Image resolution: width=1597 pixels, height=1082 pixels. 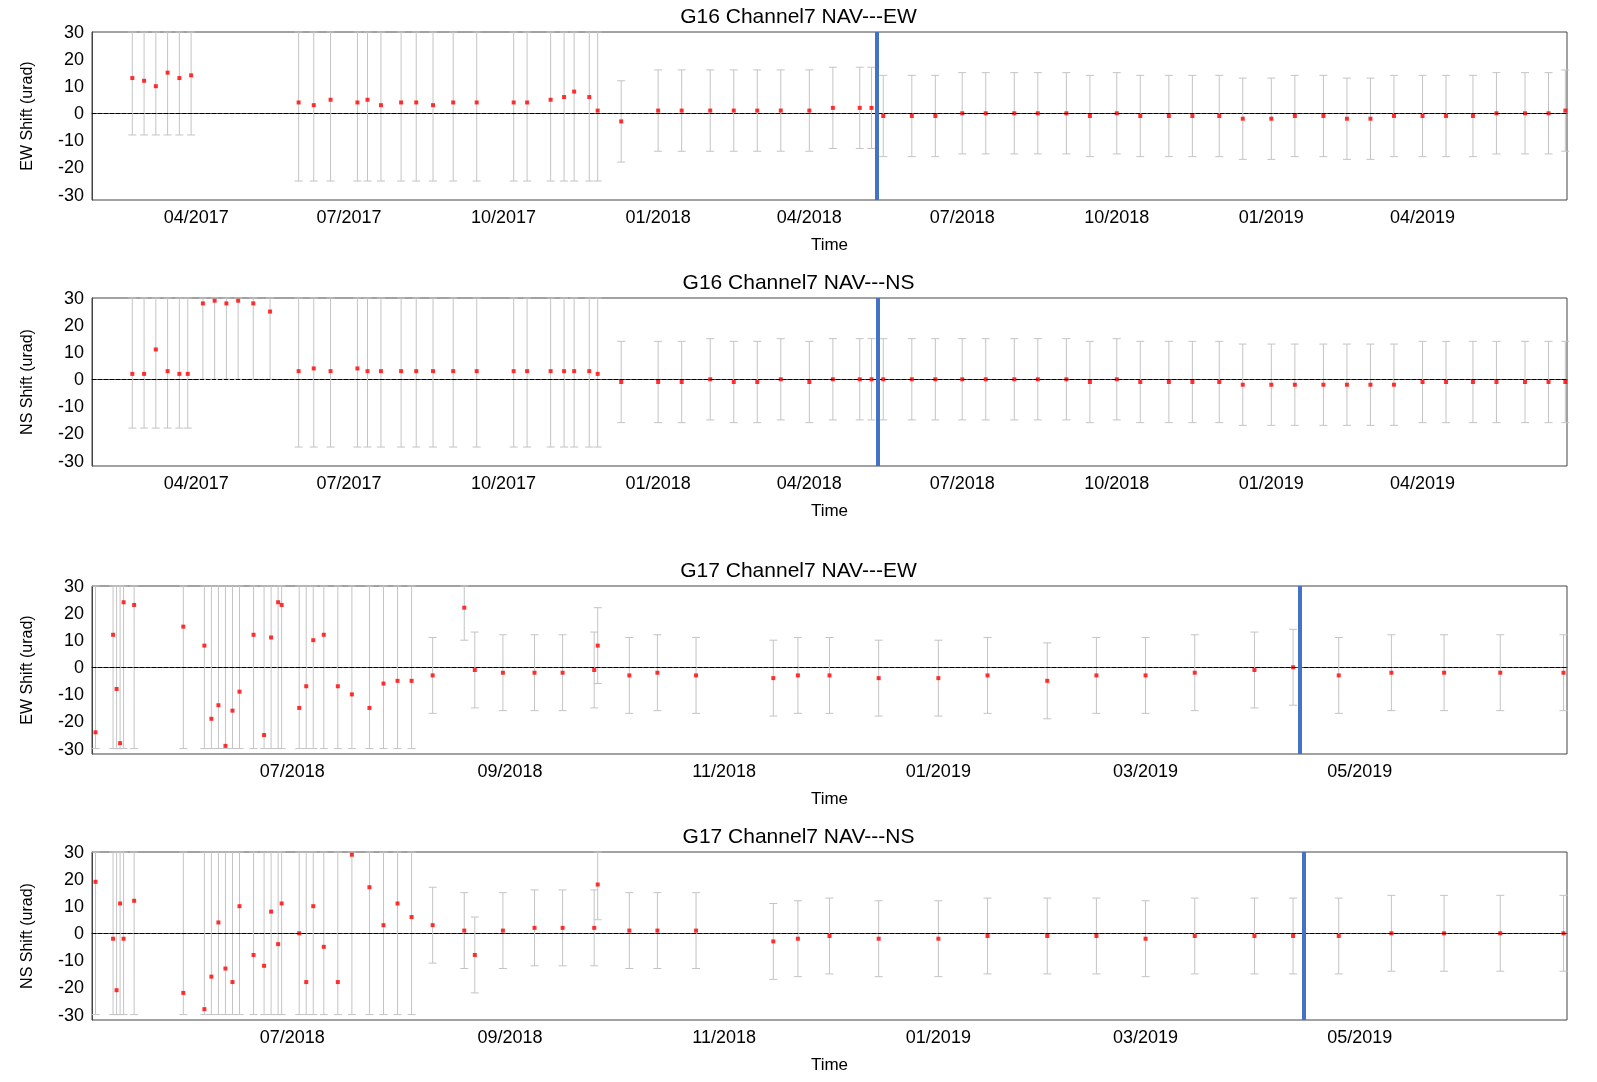 What do you see at coordinates (196, 217) in the screenshot?
I see `x-tick-label: 04/2017` at bounding box center [196, 217].